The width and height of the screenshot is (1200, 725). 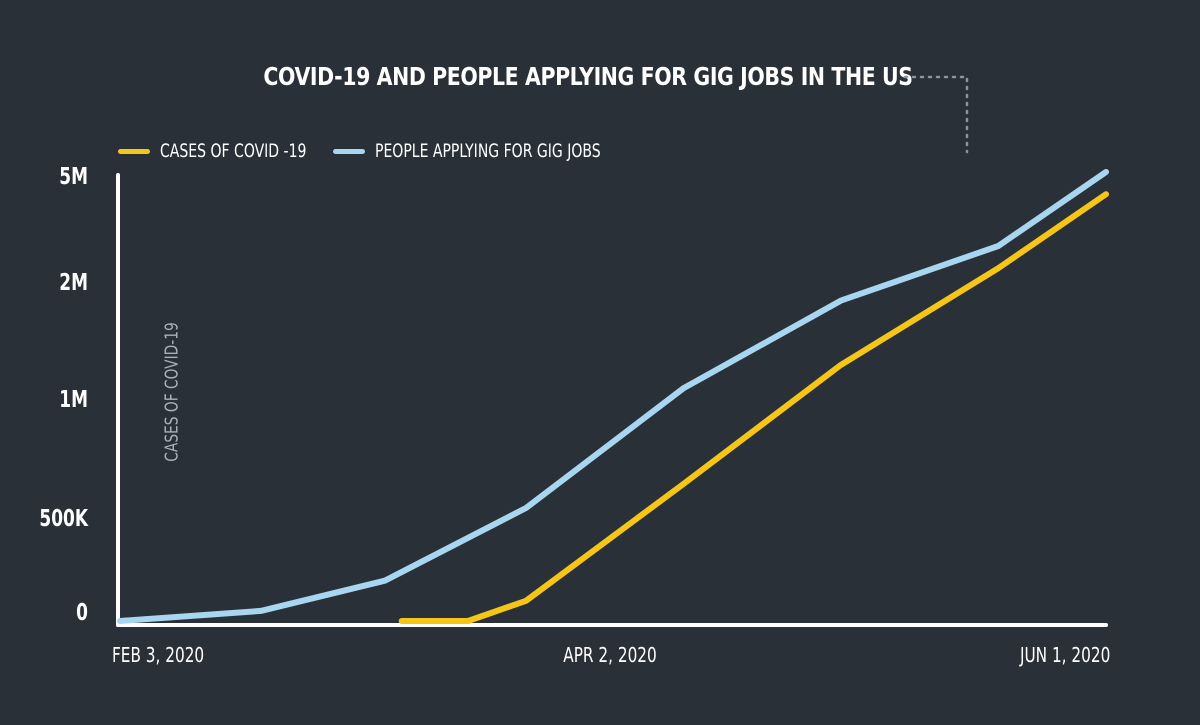 I want to click on legend-swatch-covid-cases, so click(x=134, y=151).